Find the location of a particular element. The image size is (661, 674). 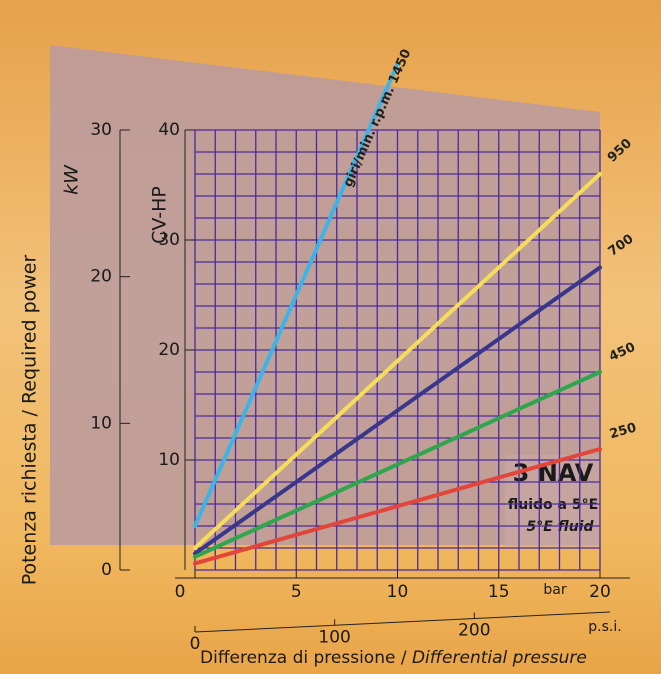

y-tick-label: 10 is located at coordinates (169, 460).